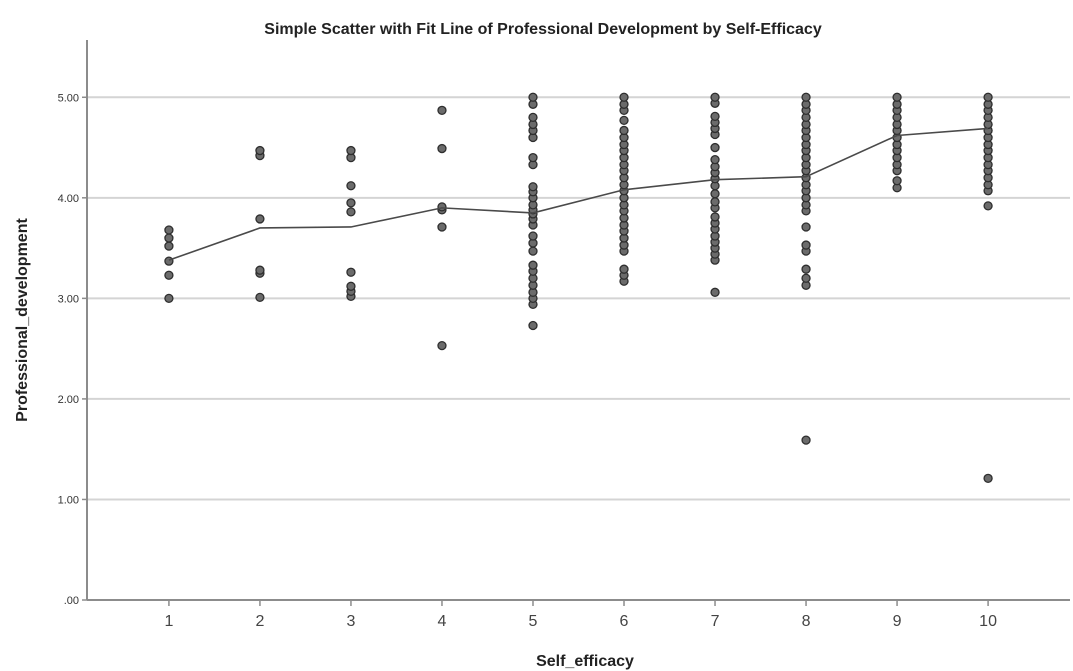  I want to click on x-axis-ticks: 1 2 3 4 5 6 7 8 9 10, so click(580, 615).